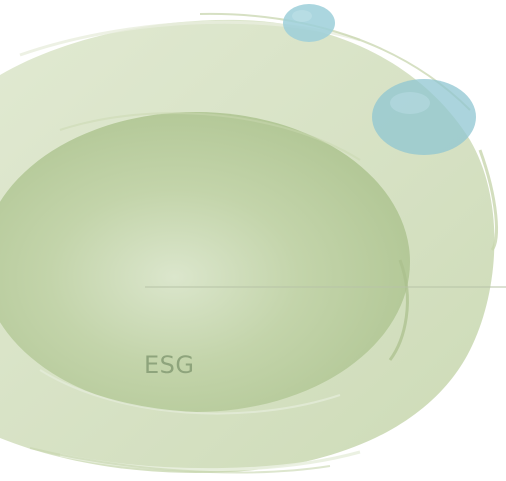 The height and width of the screenshot is (481, 506). Describe the element at coordinates (309, 23) in the screenshot. I see `small-bubble-icon` at that location.